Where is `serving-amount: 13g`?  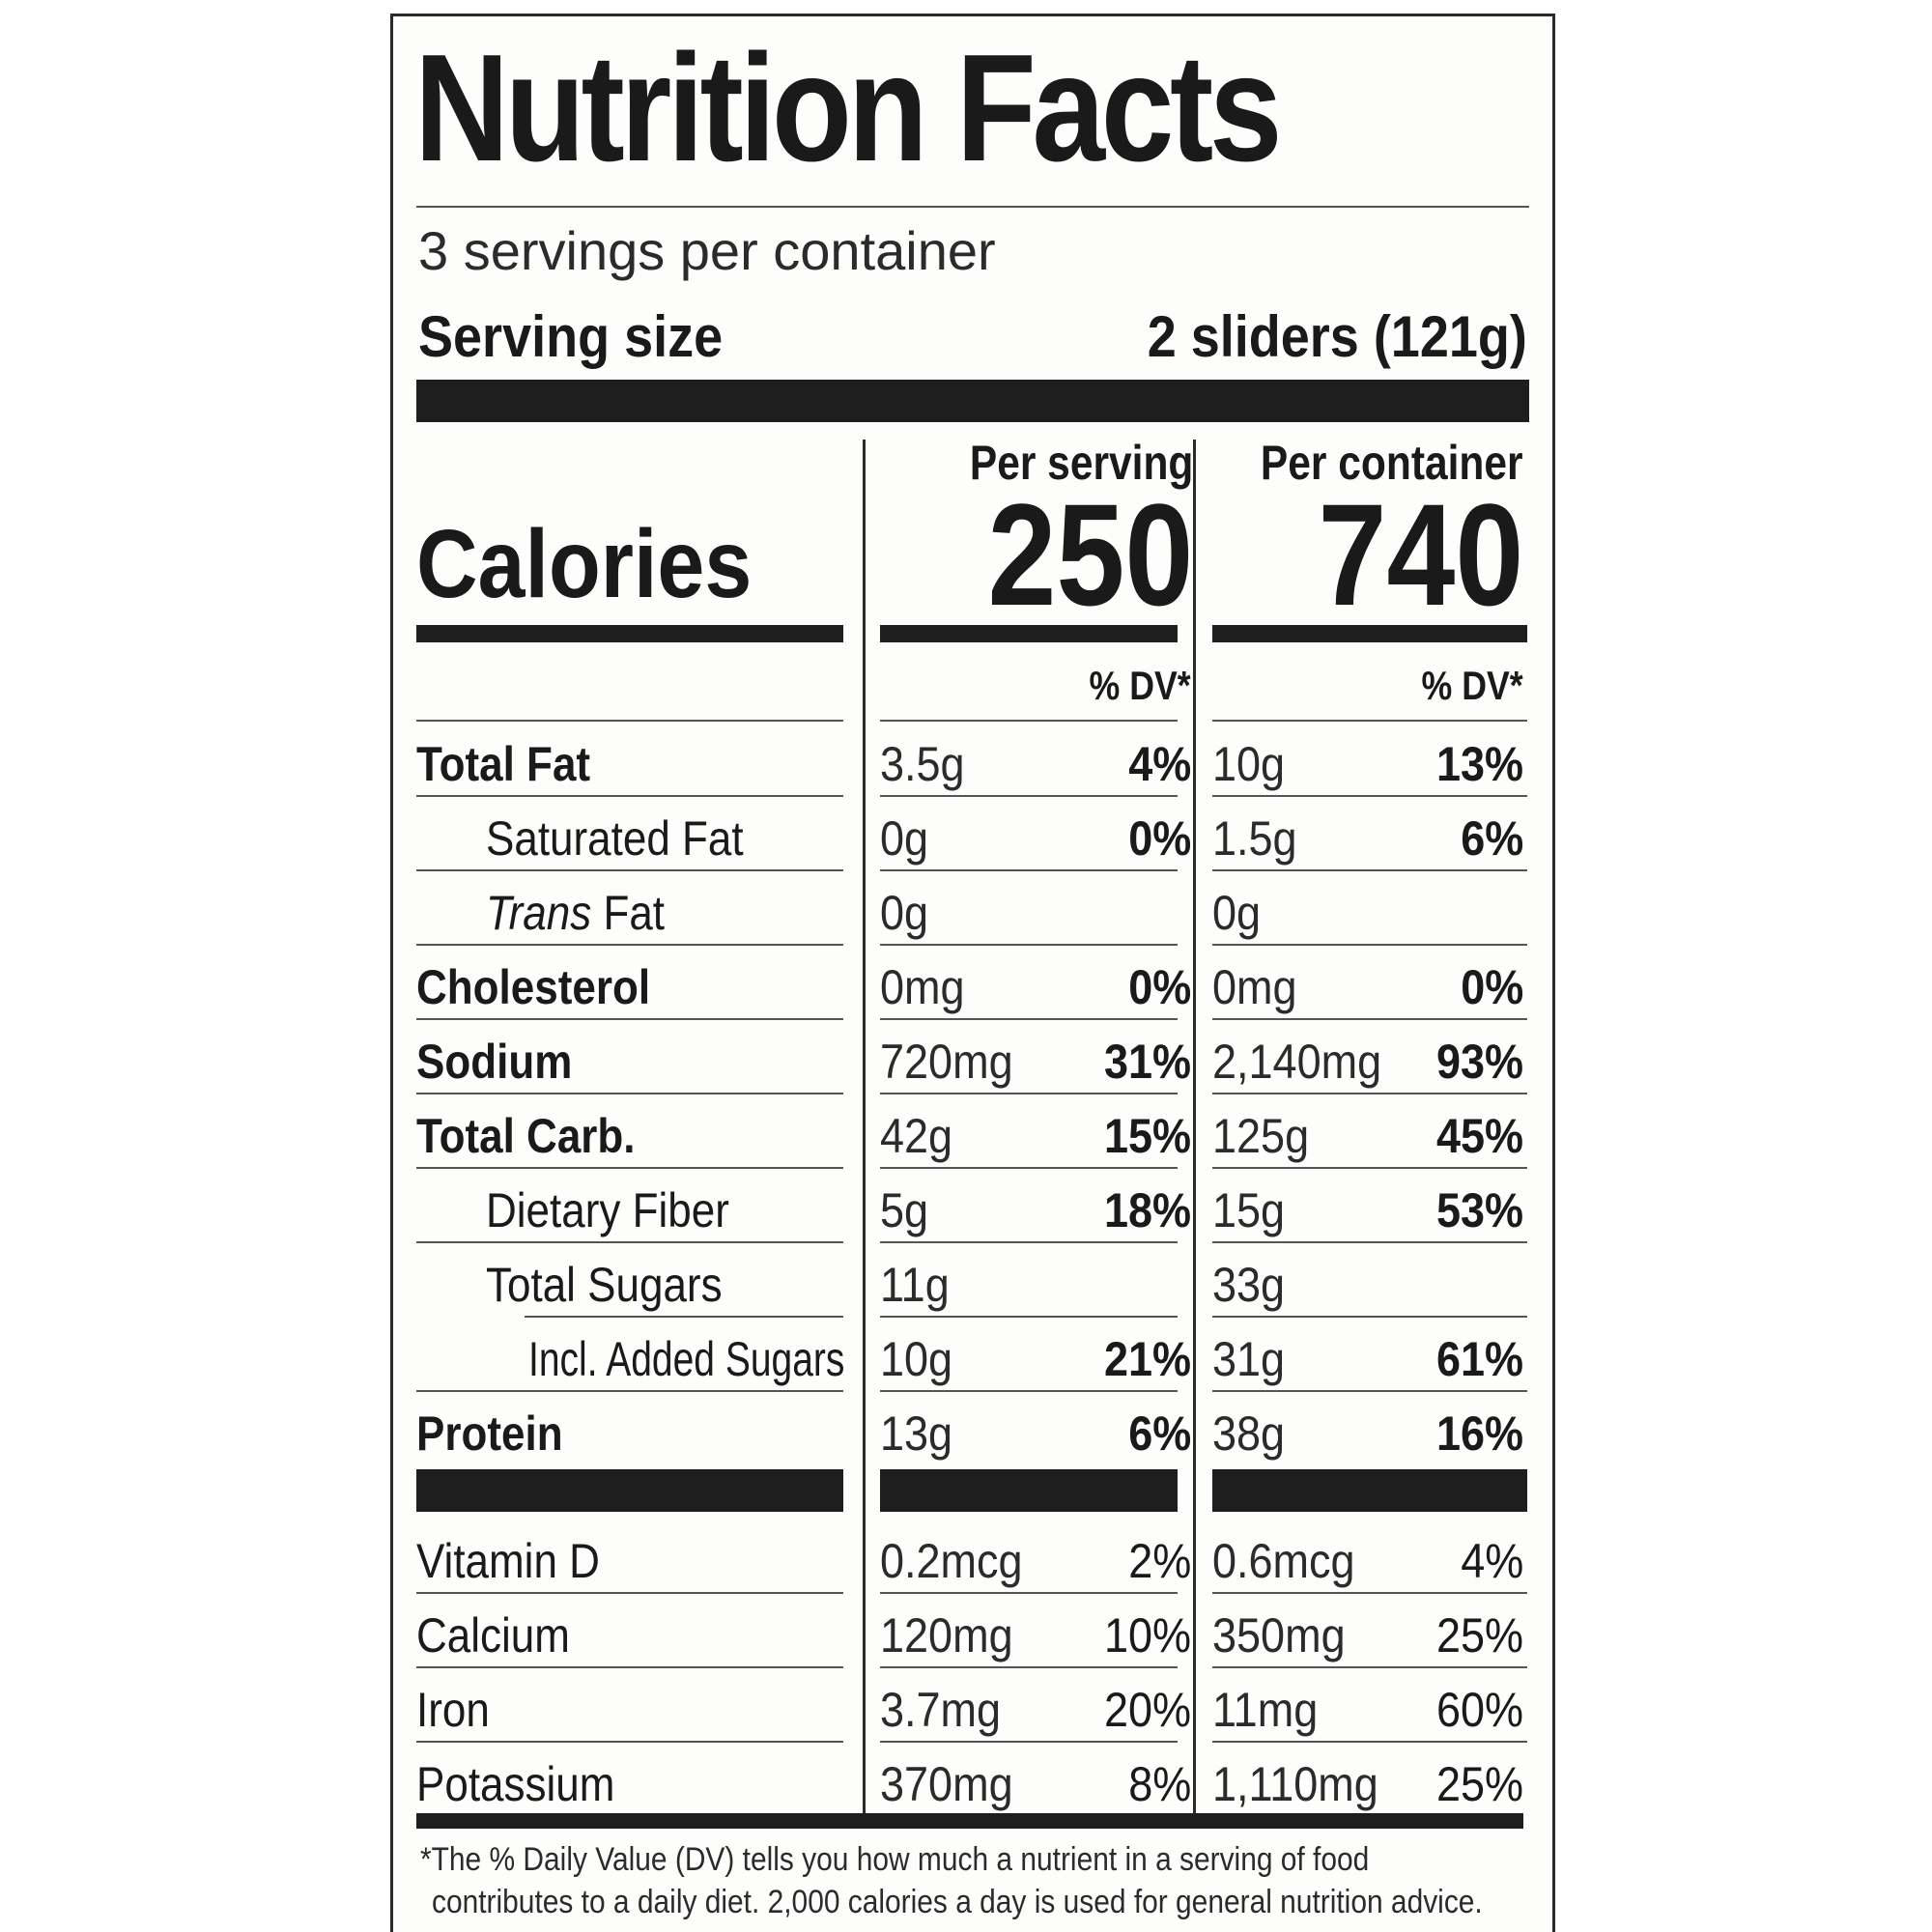
serving-amount: 13g is located at coordinates (916, 1433).